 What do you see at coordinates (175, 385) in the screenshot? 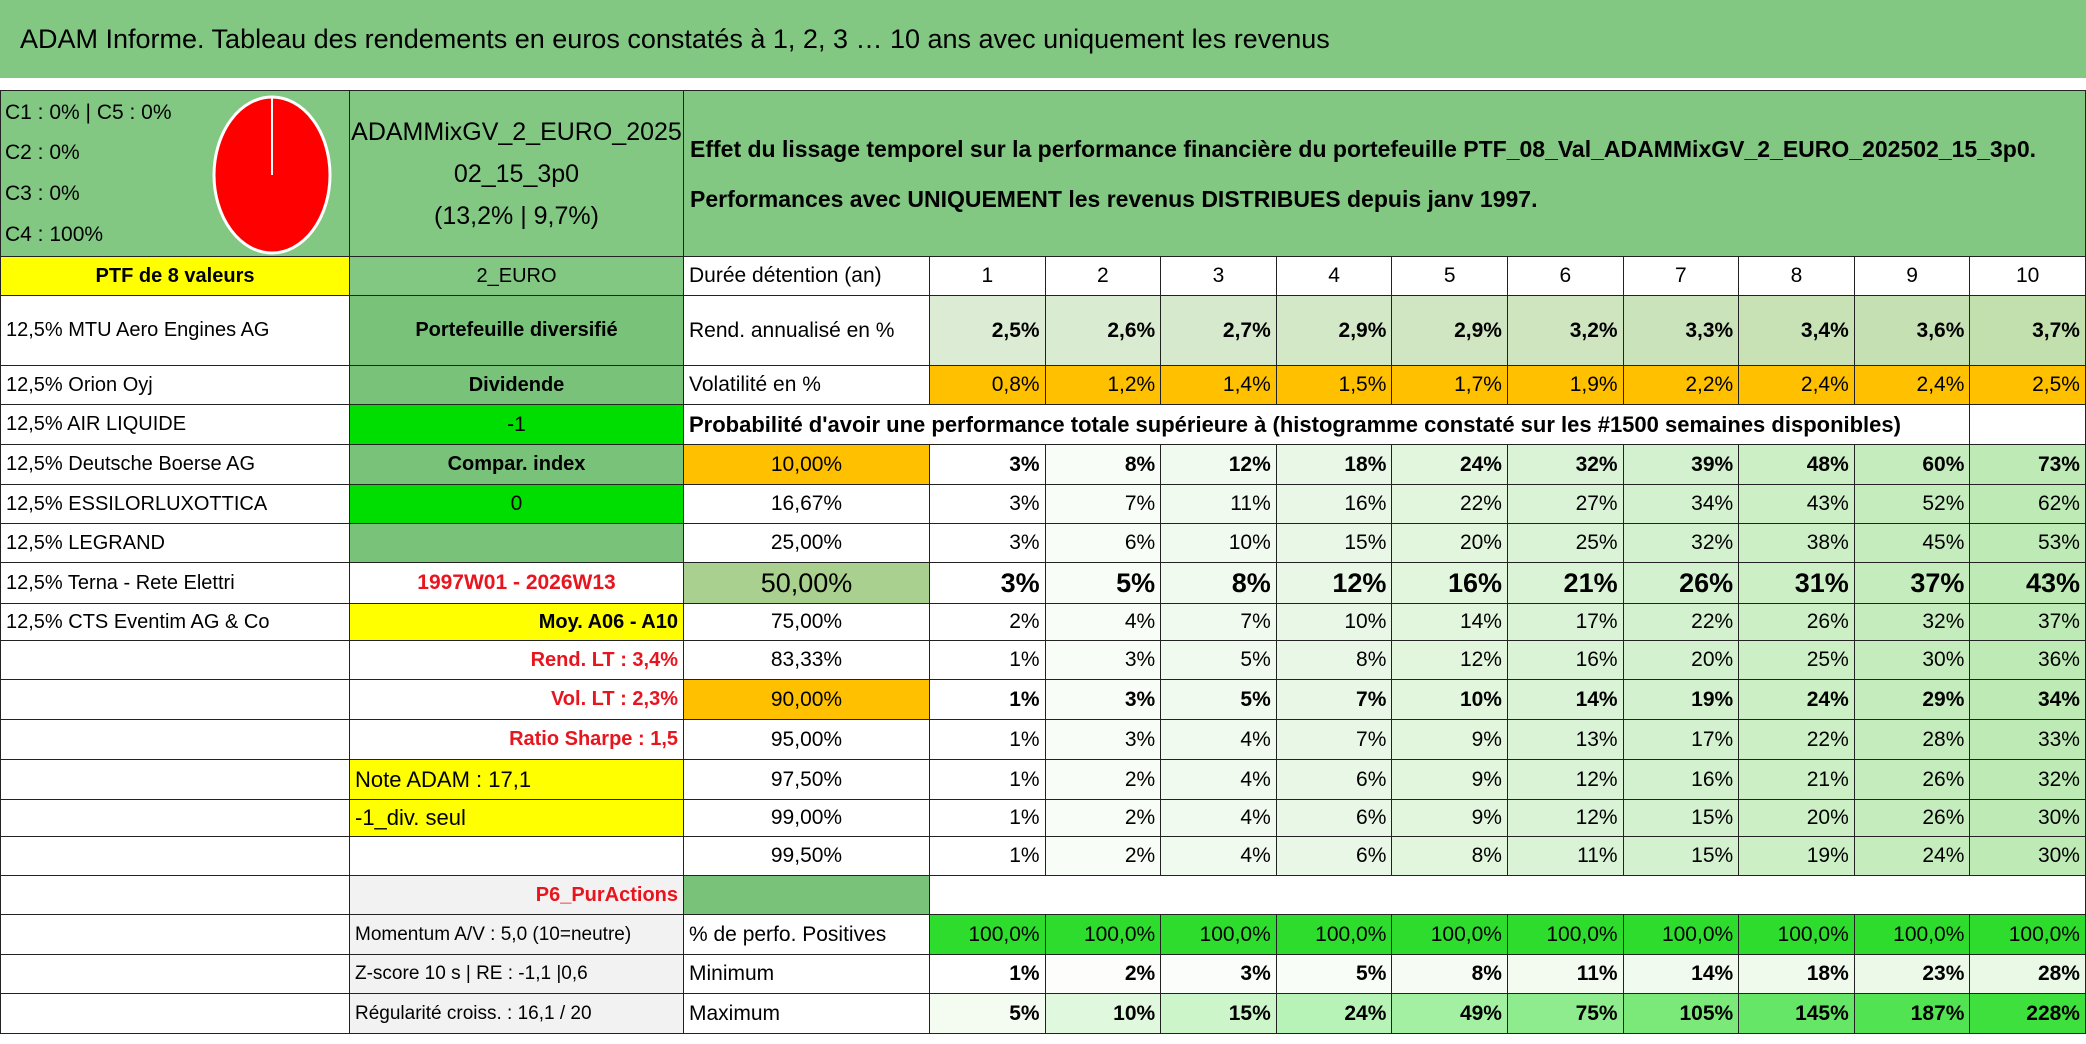
I see `cell: 12,5% Orion Oyj` at bounding box center [175, 385].